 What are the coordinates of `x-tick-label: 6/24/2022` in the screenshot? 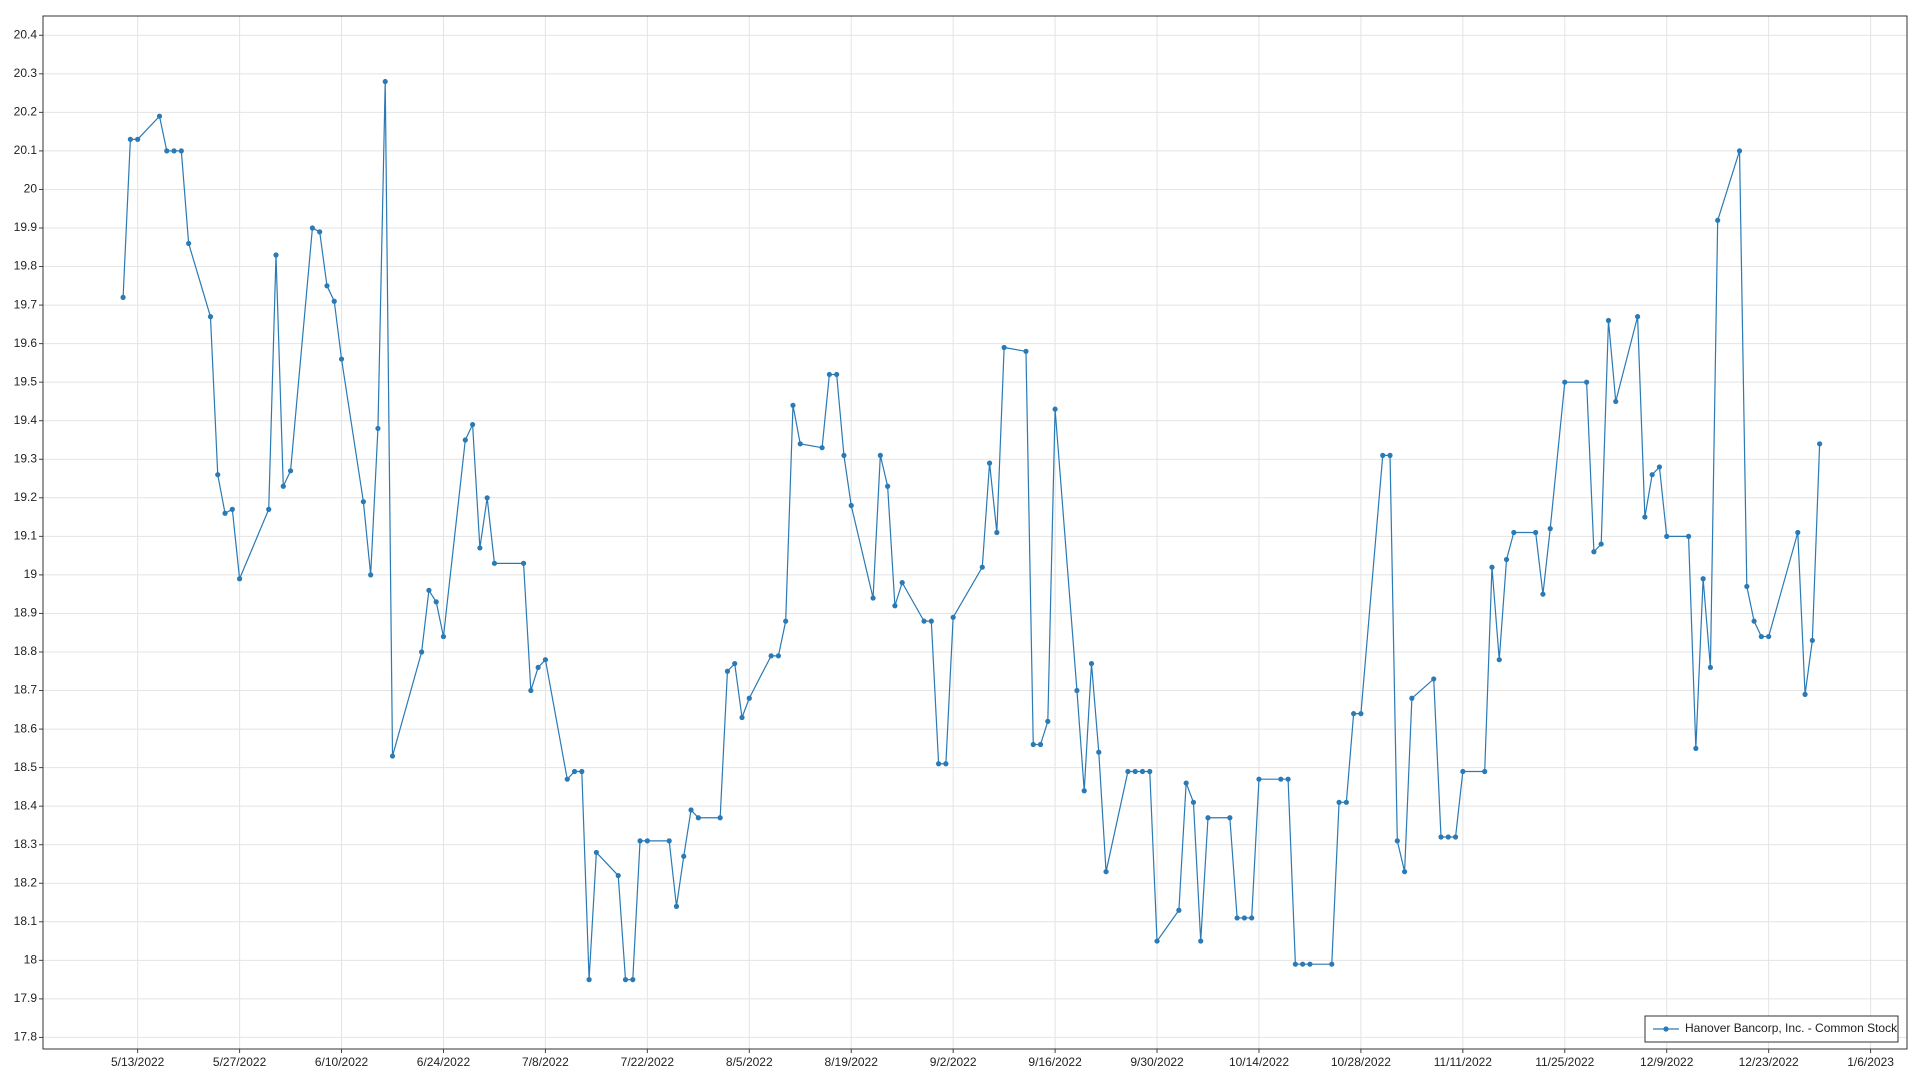 It's located at (444, 1062).